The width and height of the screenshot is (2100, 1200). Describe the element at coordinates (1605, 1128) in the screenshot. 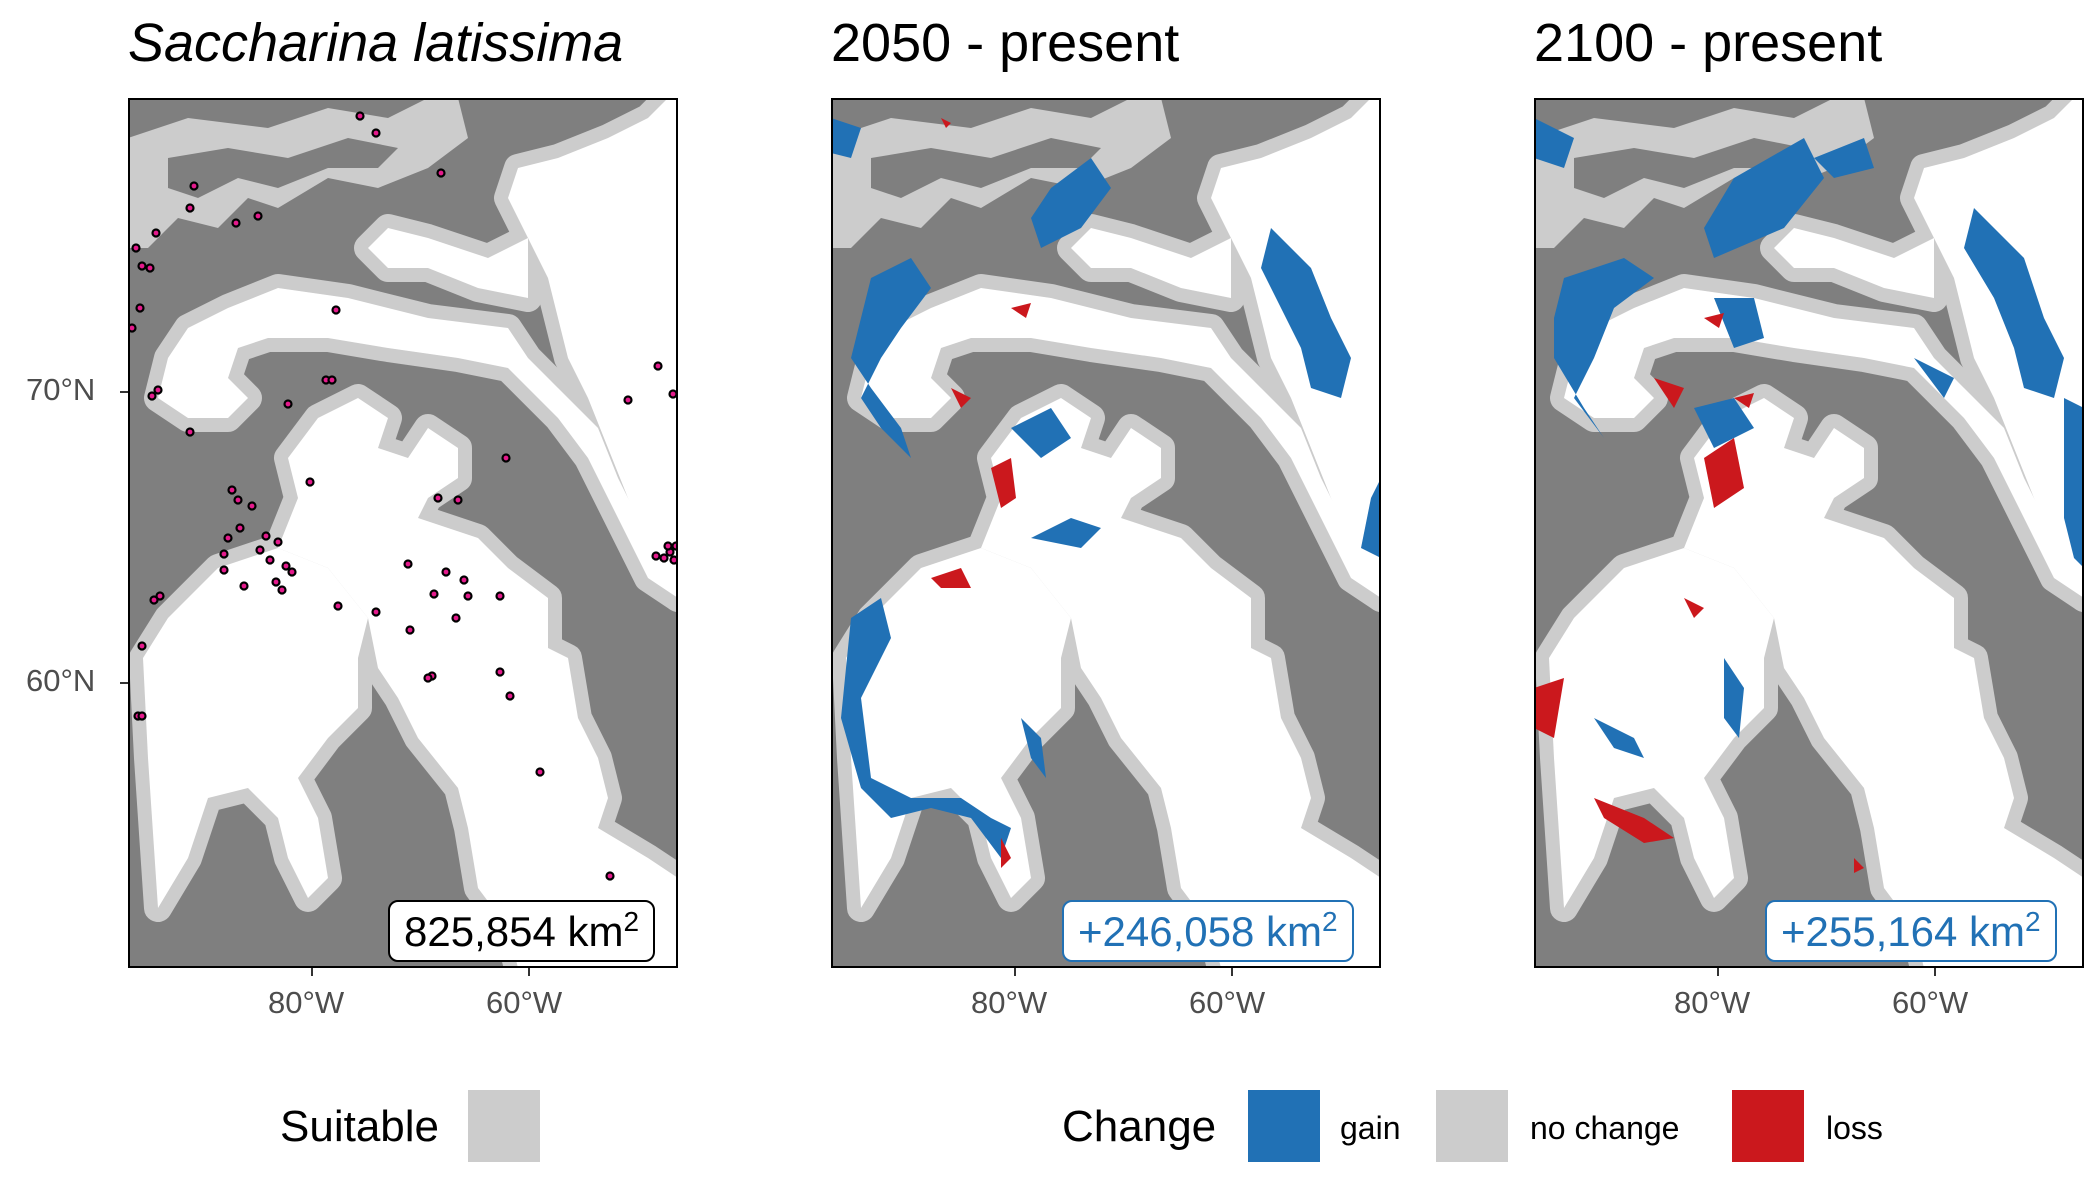

I see `legend-nochange-label: no change` at that location.